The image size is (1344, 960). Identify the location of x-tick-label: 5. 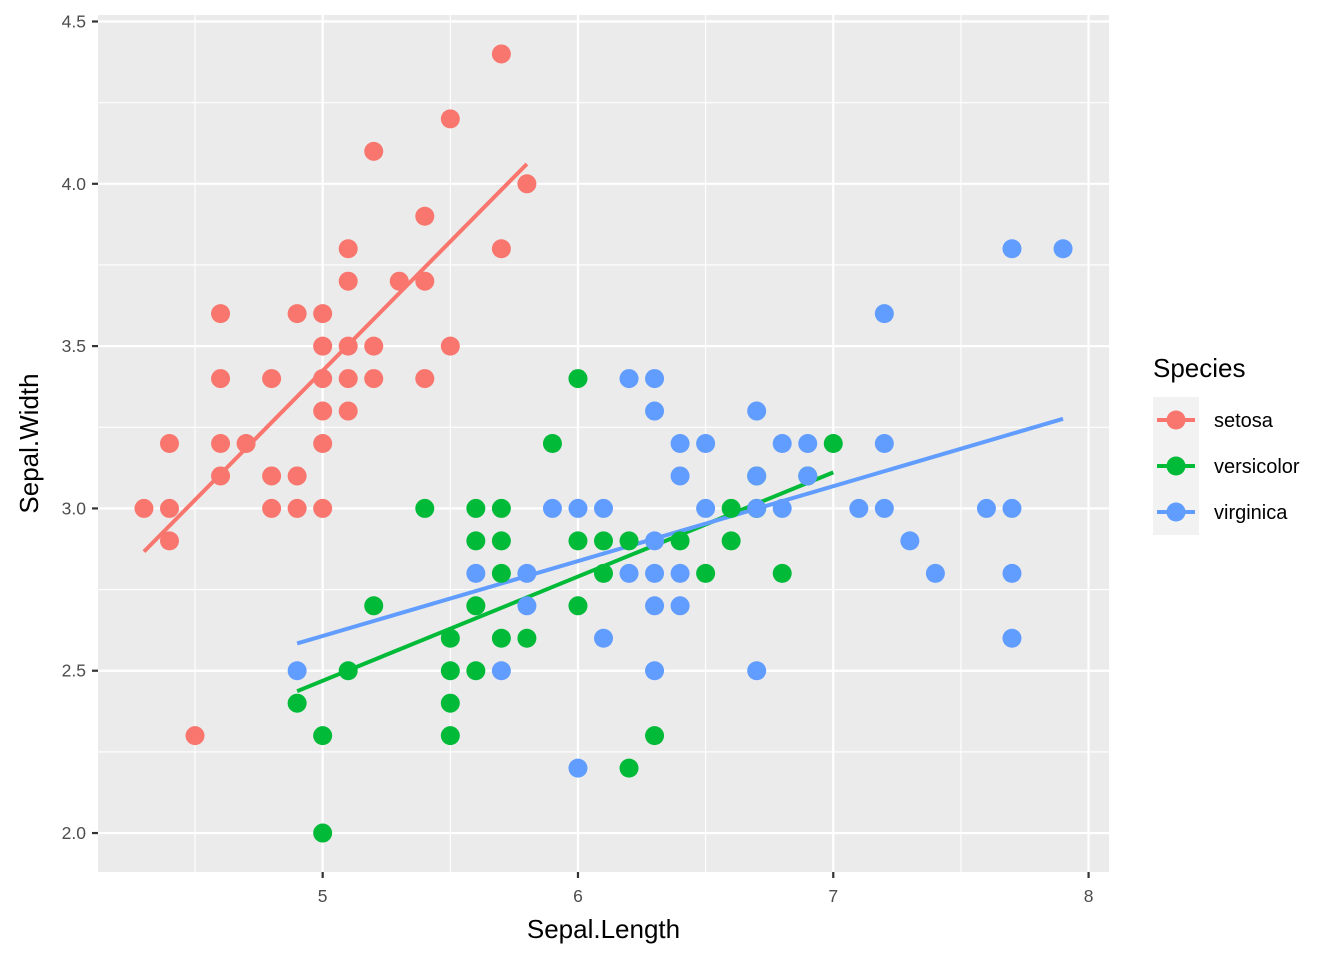
(323, 896).